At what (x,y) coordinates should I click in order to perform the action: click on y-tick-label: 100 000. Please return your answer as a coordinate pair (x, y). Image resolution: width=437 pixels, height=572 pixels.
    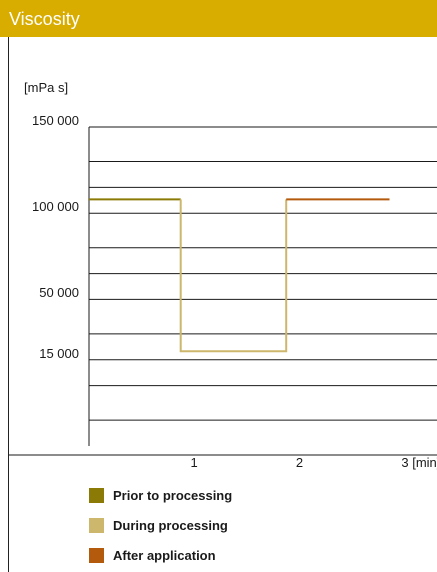
    Looking at the image, I should click on (55, 207).